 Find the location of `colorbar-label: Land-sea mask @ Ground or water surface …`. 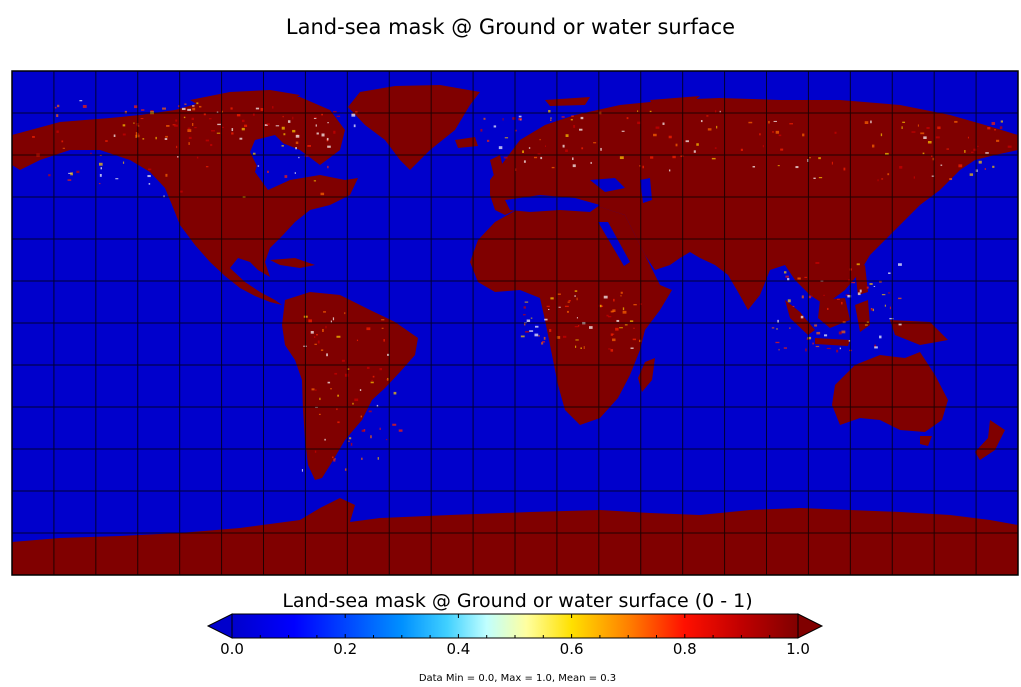

colorbar-label: Land-sea mask @ Ground or water surface … is located at coordinates (517, 601).